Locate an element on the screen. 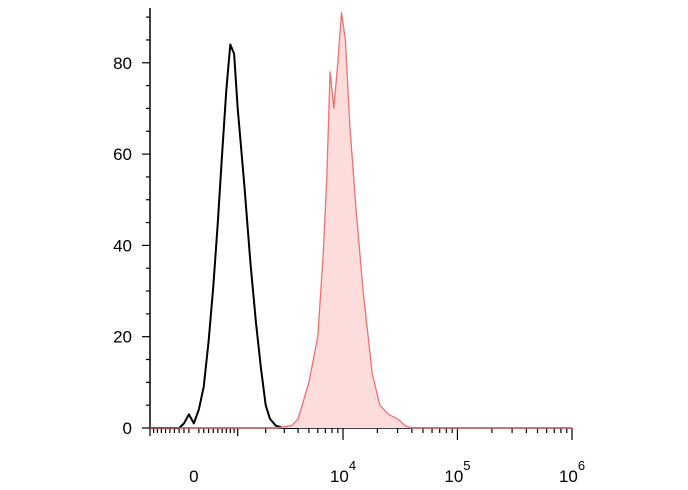  y-tick-label: 0 is located at coordinates (127, 428).